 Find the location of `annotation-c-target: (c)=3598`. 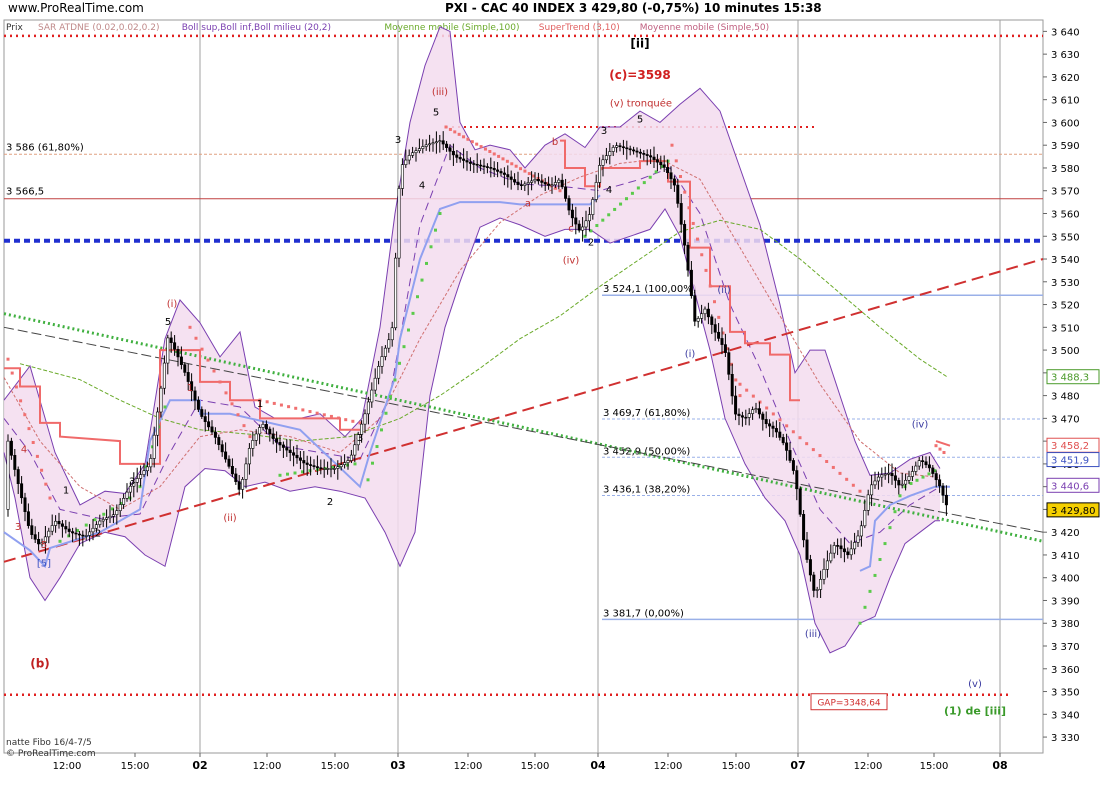

annotation-c-target: (c)=3598 is located at coordinates (640, 75).